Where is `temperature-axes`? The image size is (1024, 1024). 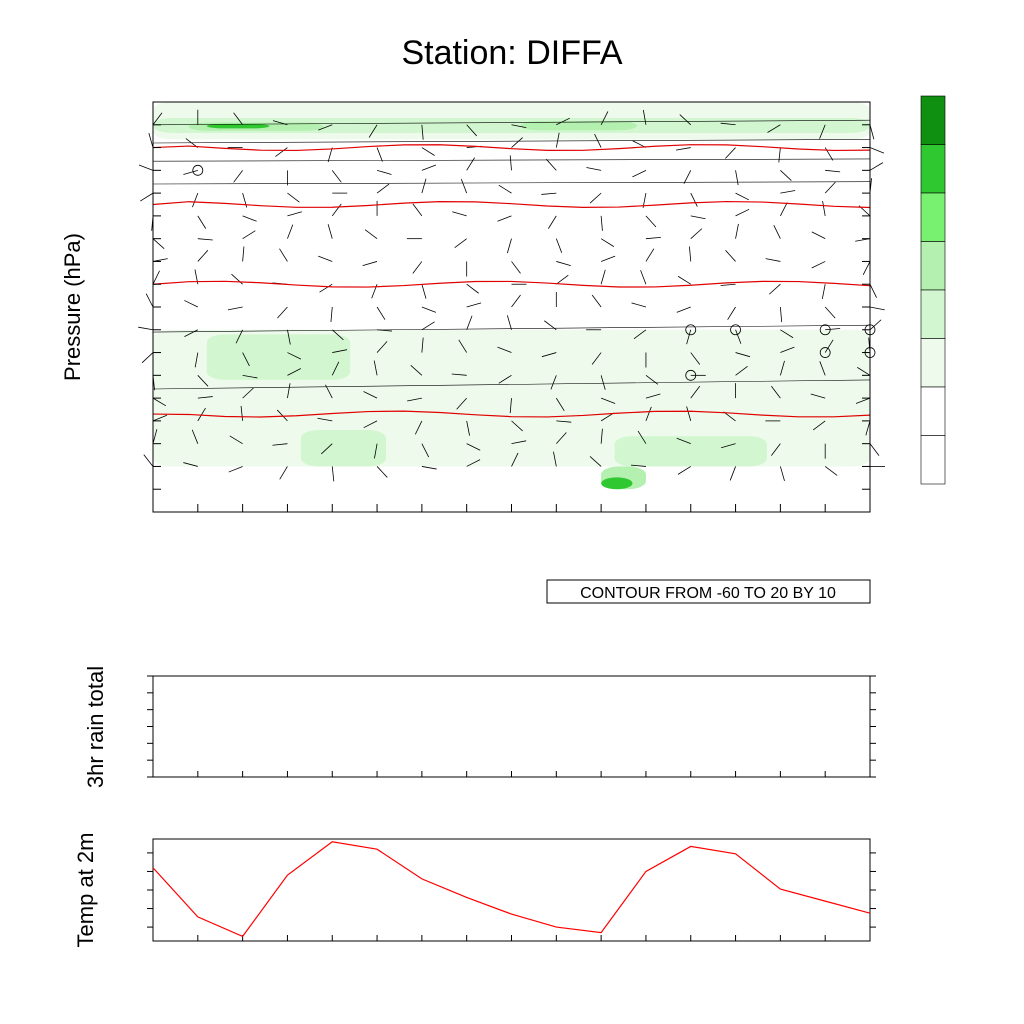 temperature-axes is located at coordinates (511, 896).